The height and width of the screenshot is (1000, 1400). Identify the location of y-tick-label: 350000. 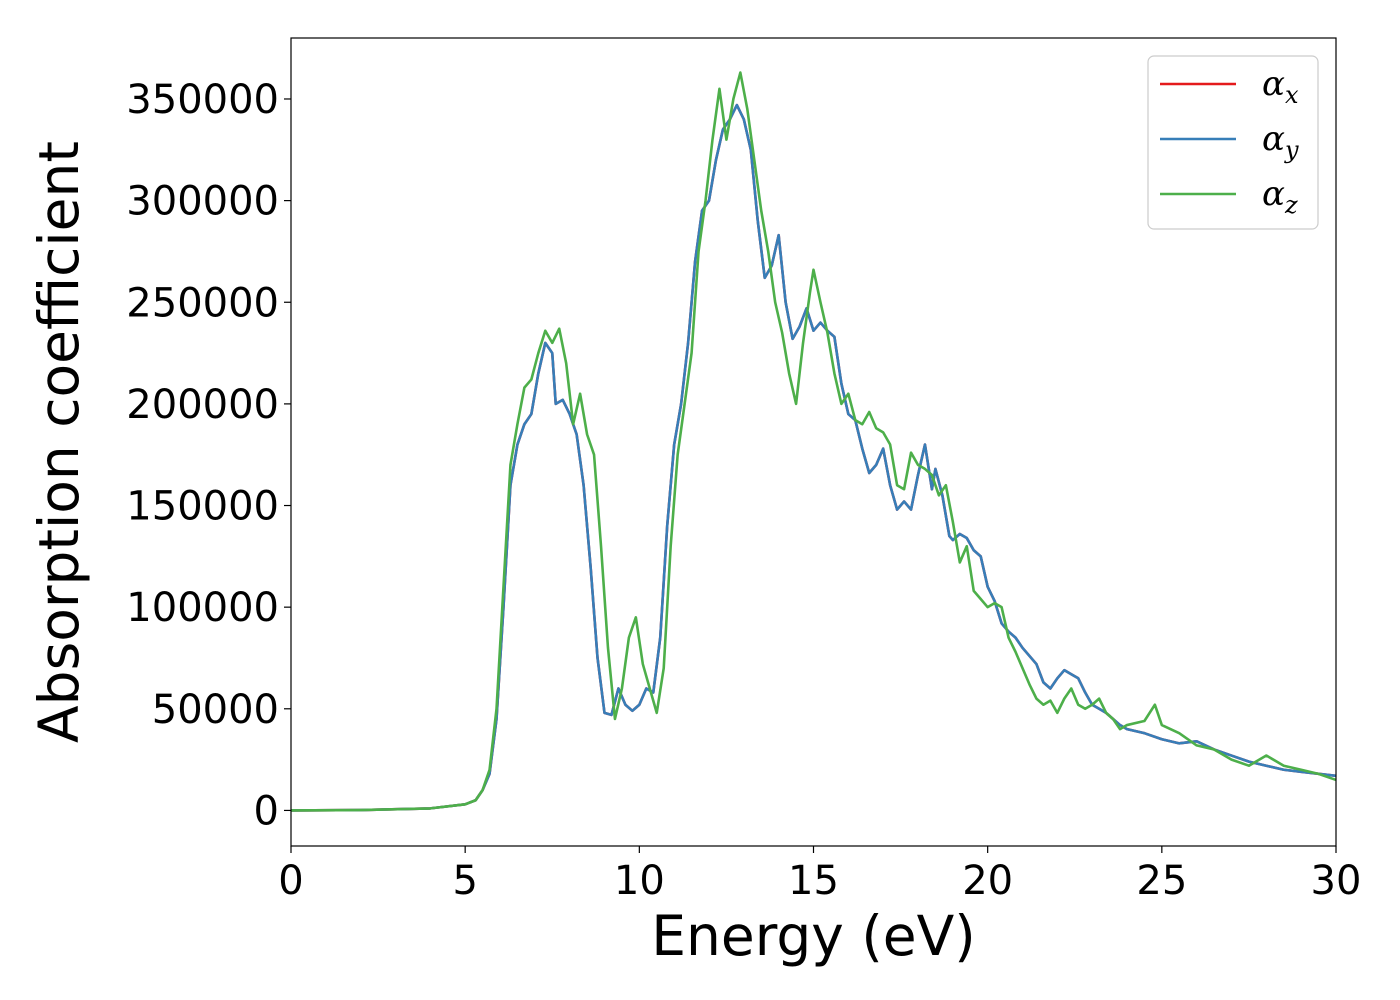
(202, 100).